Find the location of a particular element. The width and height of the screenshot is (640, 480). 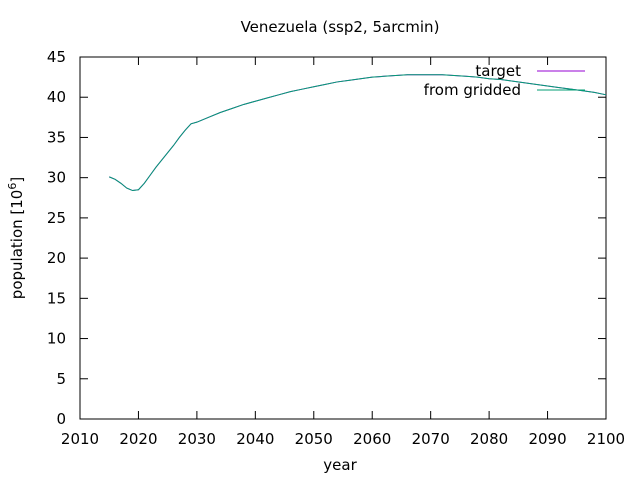

x-tick-label: 2080 is located at coordinates (489, 439).